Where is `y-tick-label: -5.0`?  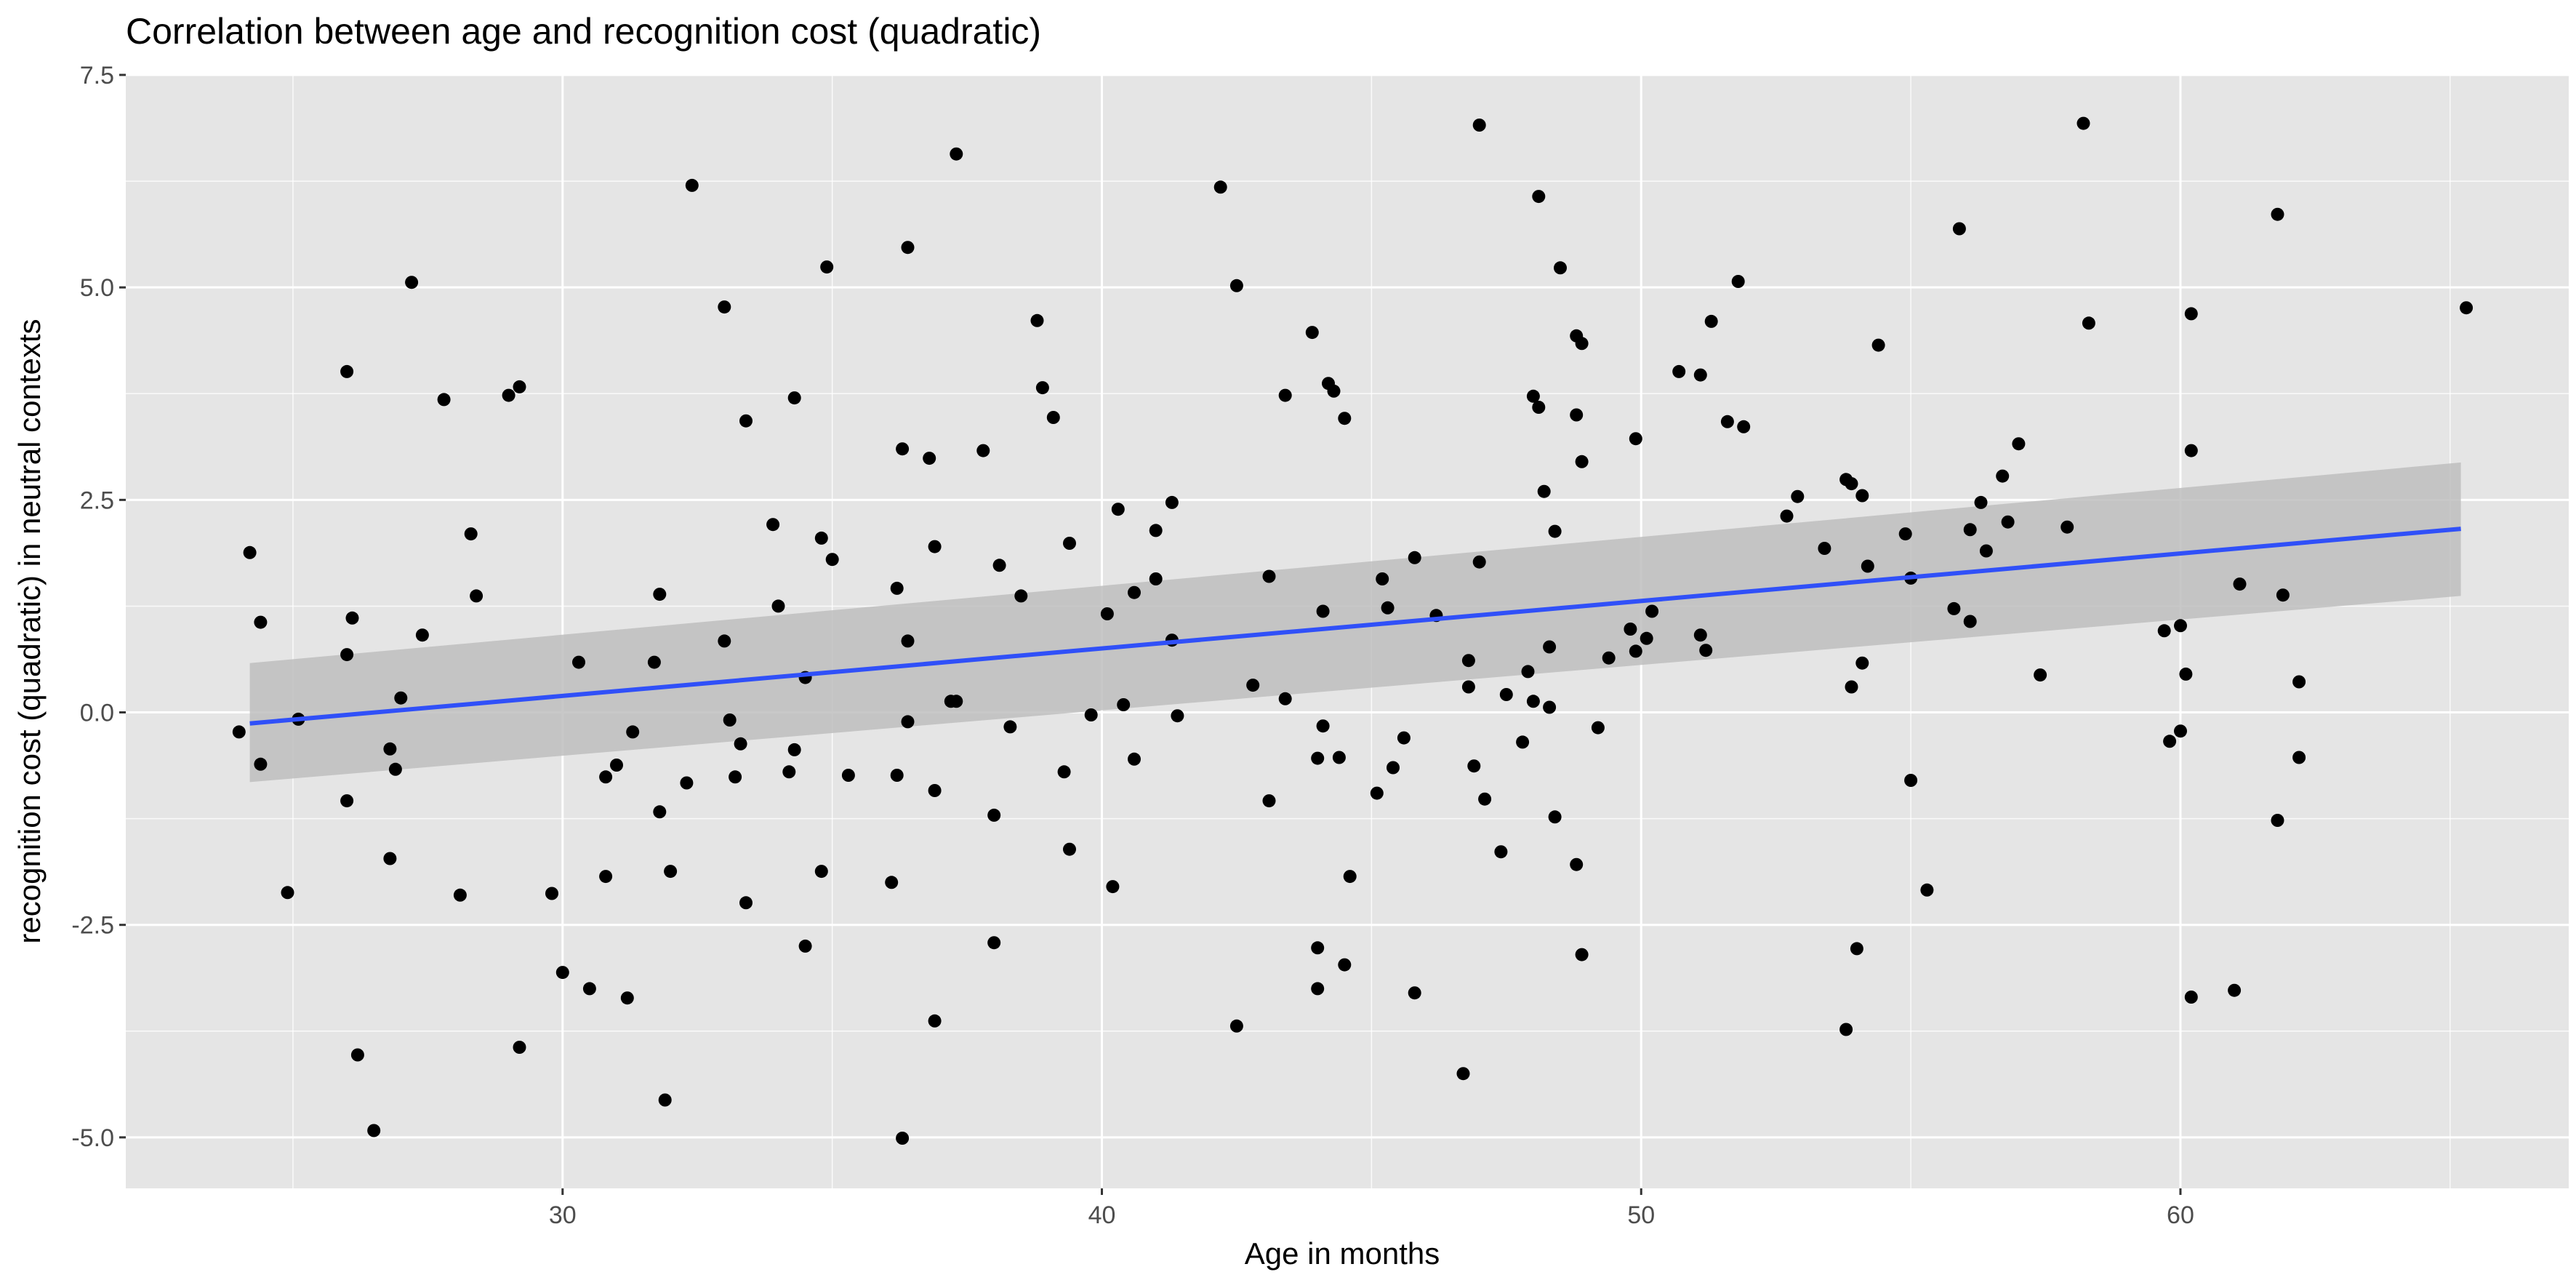
y-tick-label: -5.0 is located at coordinates (92, 1138).